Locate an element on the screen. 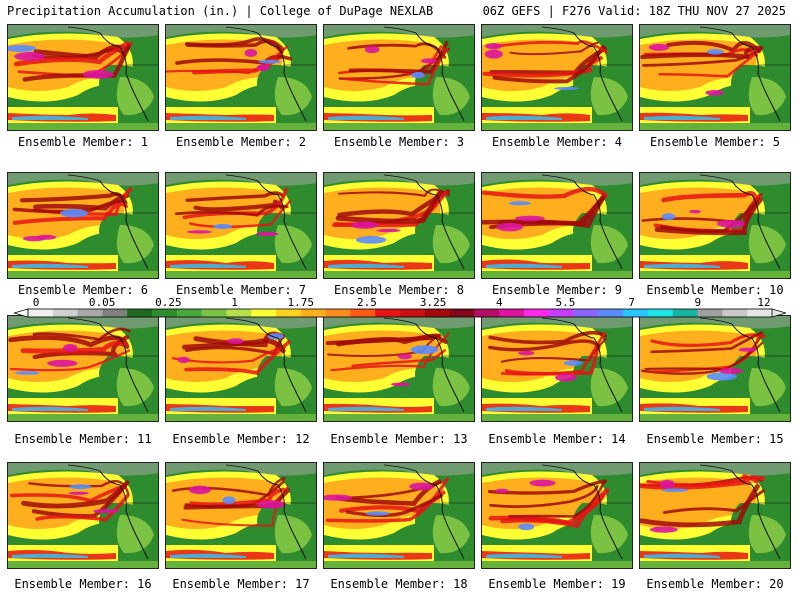  ensemble-member-label: Ensemble Member: 12 is located at coordinates (241, 439).